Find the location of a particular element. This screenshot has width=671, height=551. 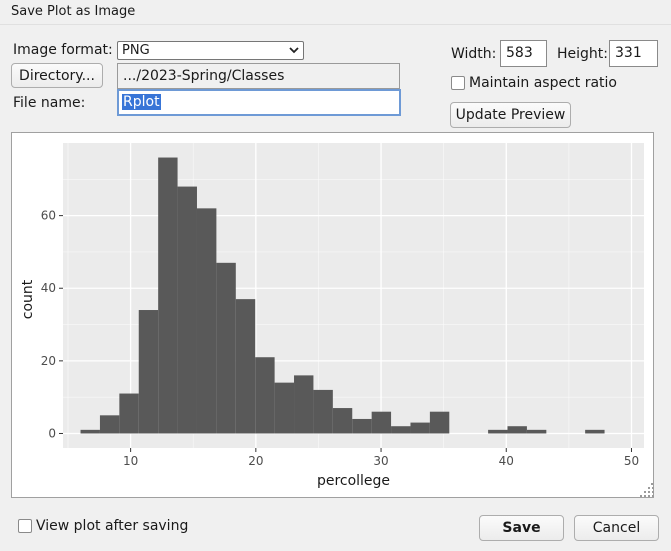

height-value: 331 is located at coordinates (628, 53).